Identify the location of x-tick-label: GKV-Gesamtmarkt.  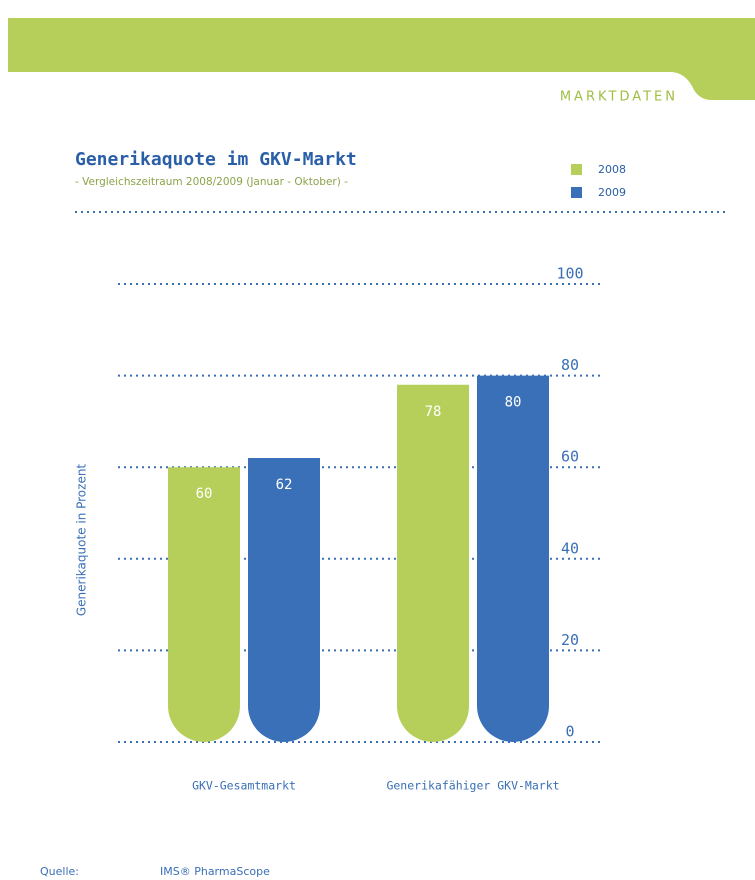
(244, 786).